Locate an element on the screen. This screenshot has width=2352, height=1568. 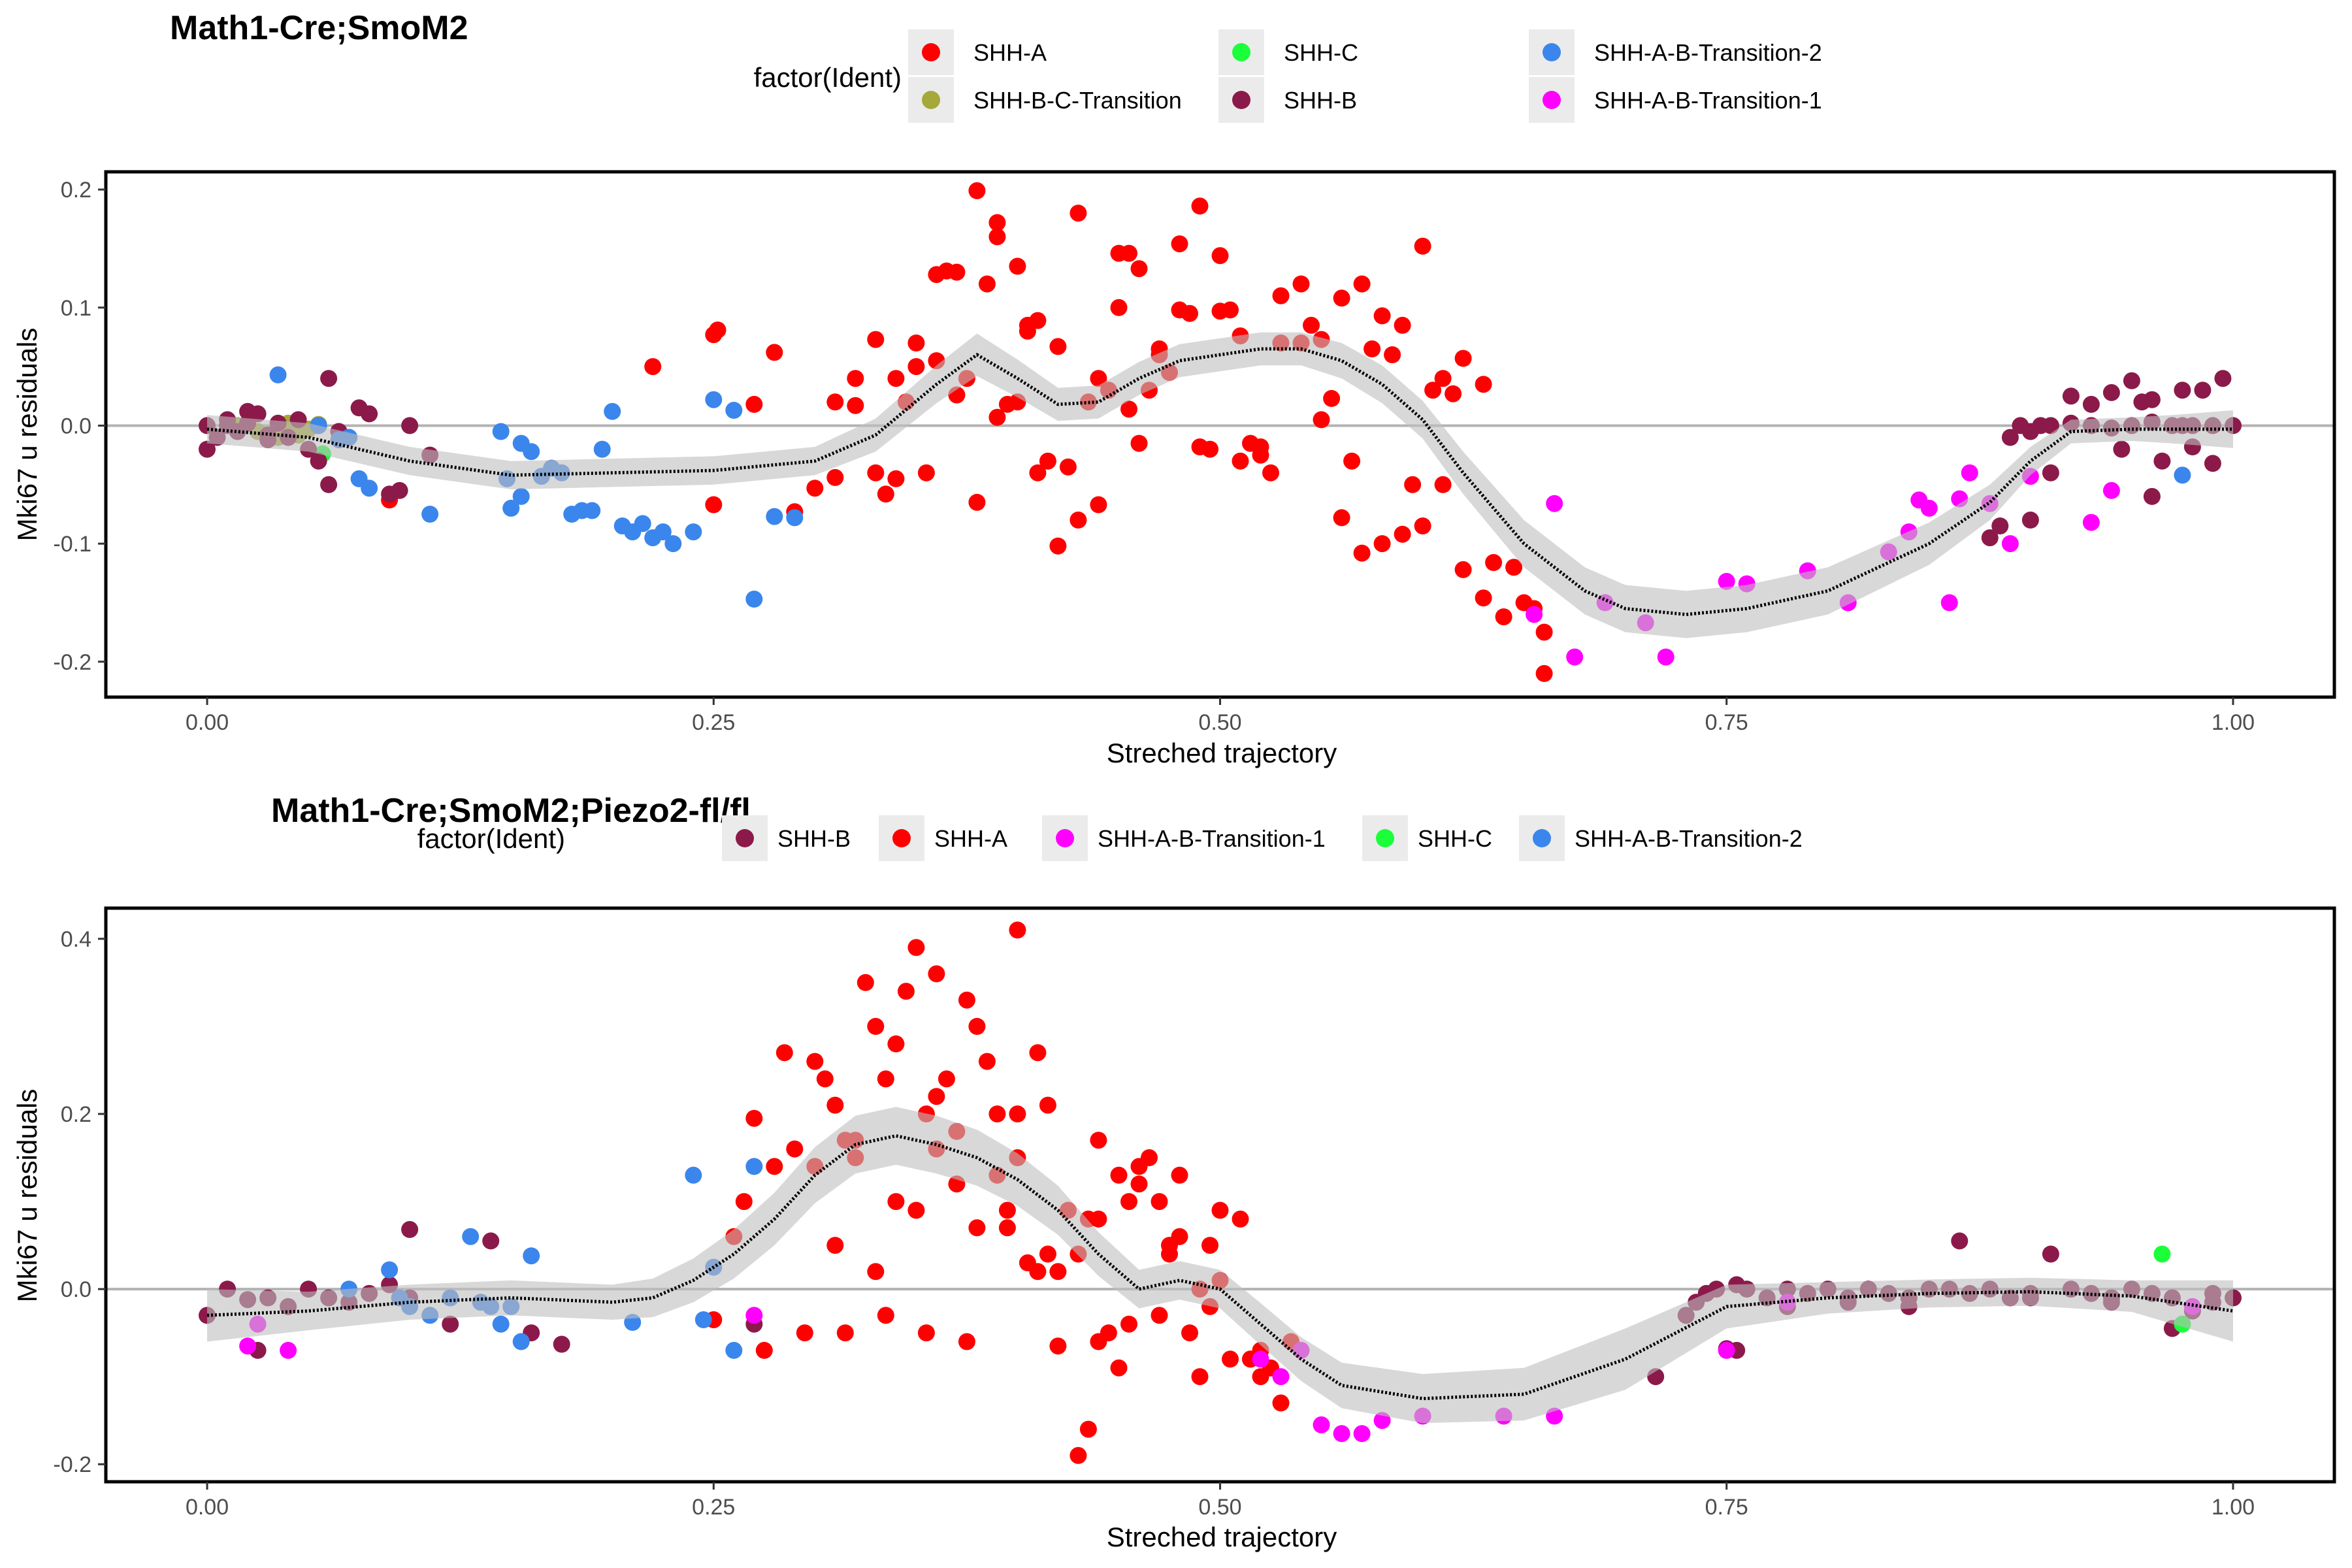
legend-entry: SHH-A-B-Transition-2 is located at coordinates (1661, 838).